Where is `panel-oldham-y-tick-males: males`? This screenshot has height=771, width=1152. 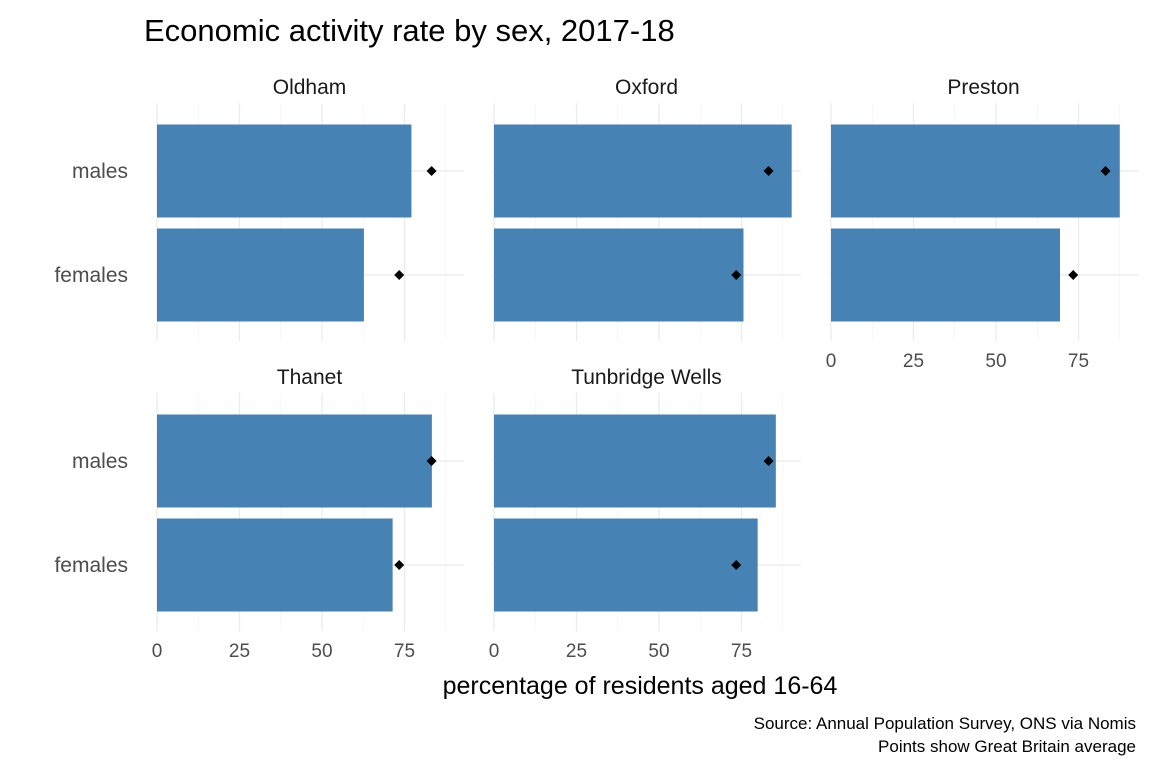
panel-oldham-y-tick-males: males is located at coordinates (100, 171).